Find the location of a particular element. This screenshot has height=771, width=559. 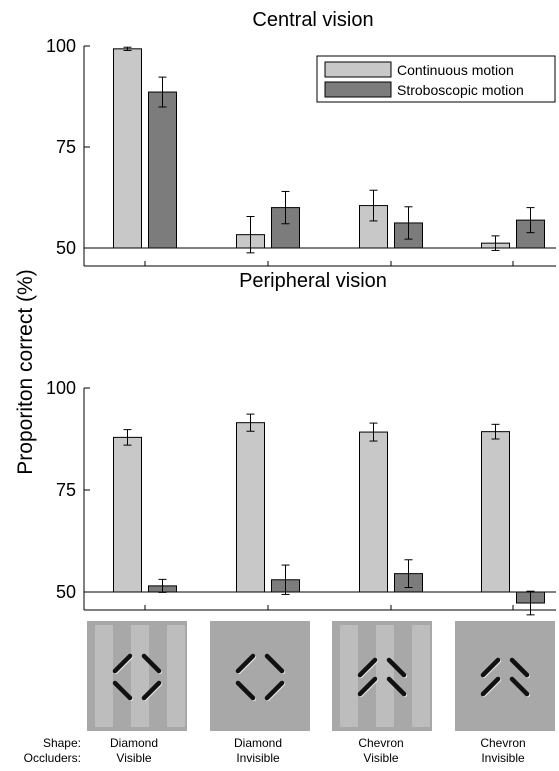

legend-label-continuous: Continuous motion is located at coordinates (455, 70).